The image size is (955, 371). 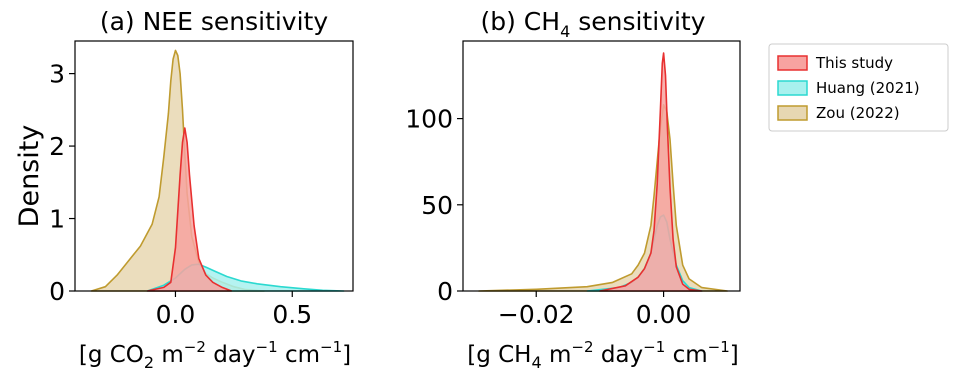 What do you see at coordinates (292, 314) in the screenshot?
I see `x-tick-label: 0.5` at bounding box center [292, 314].